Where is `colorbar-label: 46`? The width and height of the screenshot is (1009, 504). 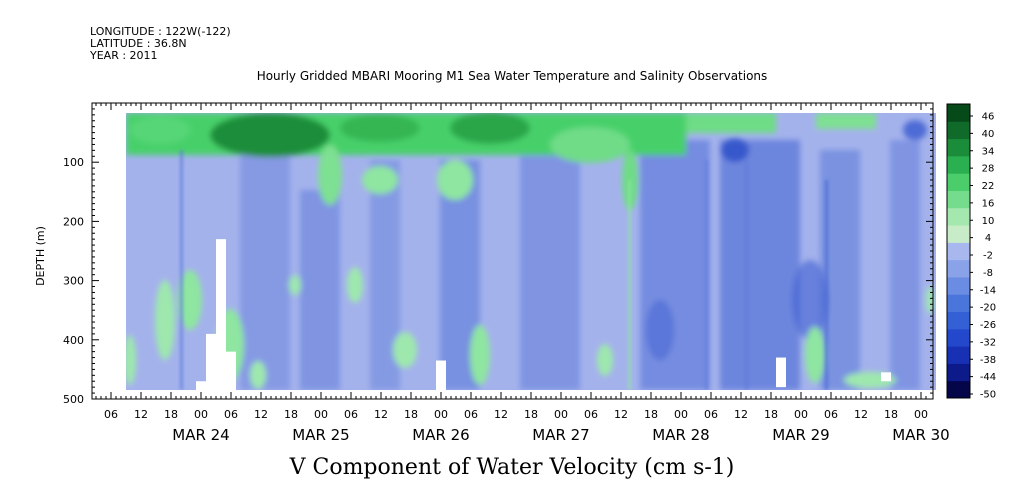 colorbar-label: 46 is located at coordinates (988, 117).